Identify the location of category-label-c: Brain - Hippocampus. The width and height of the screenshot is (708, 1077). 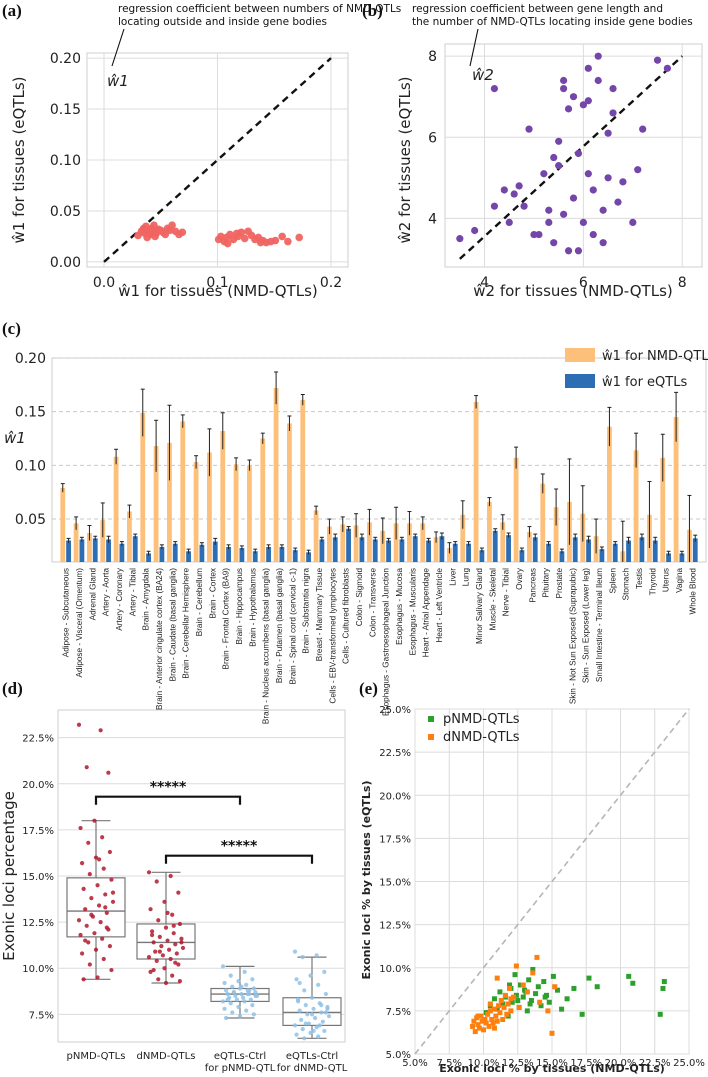
(239, 606).